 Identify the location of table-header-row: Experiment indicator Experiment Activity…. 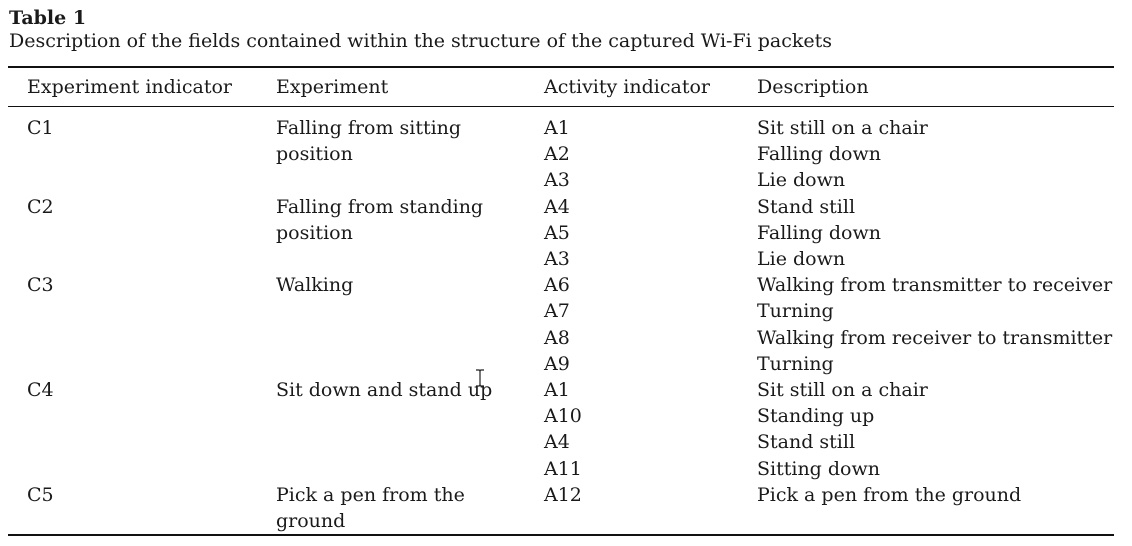
(566, 87).